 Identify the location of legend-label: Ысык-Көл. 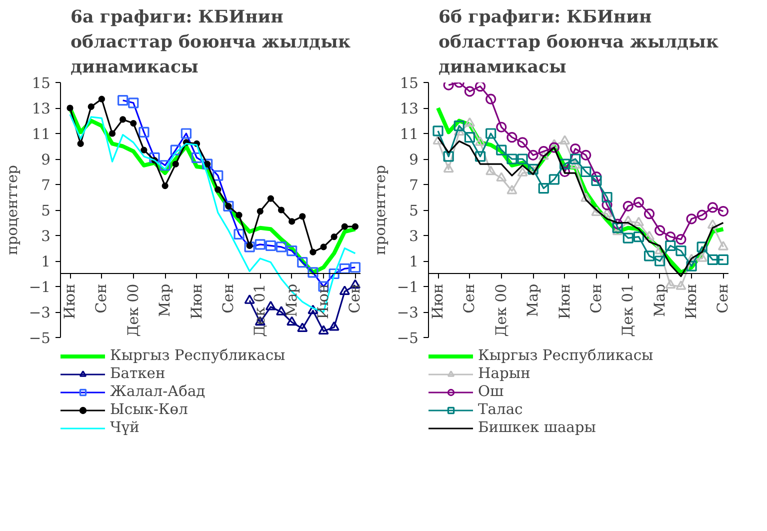
(149, 409).